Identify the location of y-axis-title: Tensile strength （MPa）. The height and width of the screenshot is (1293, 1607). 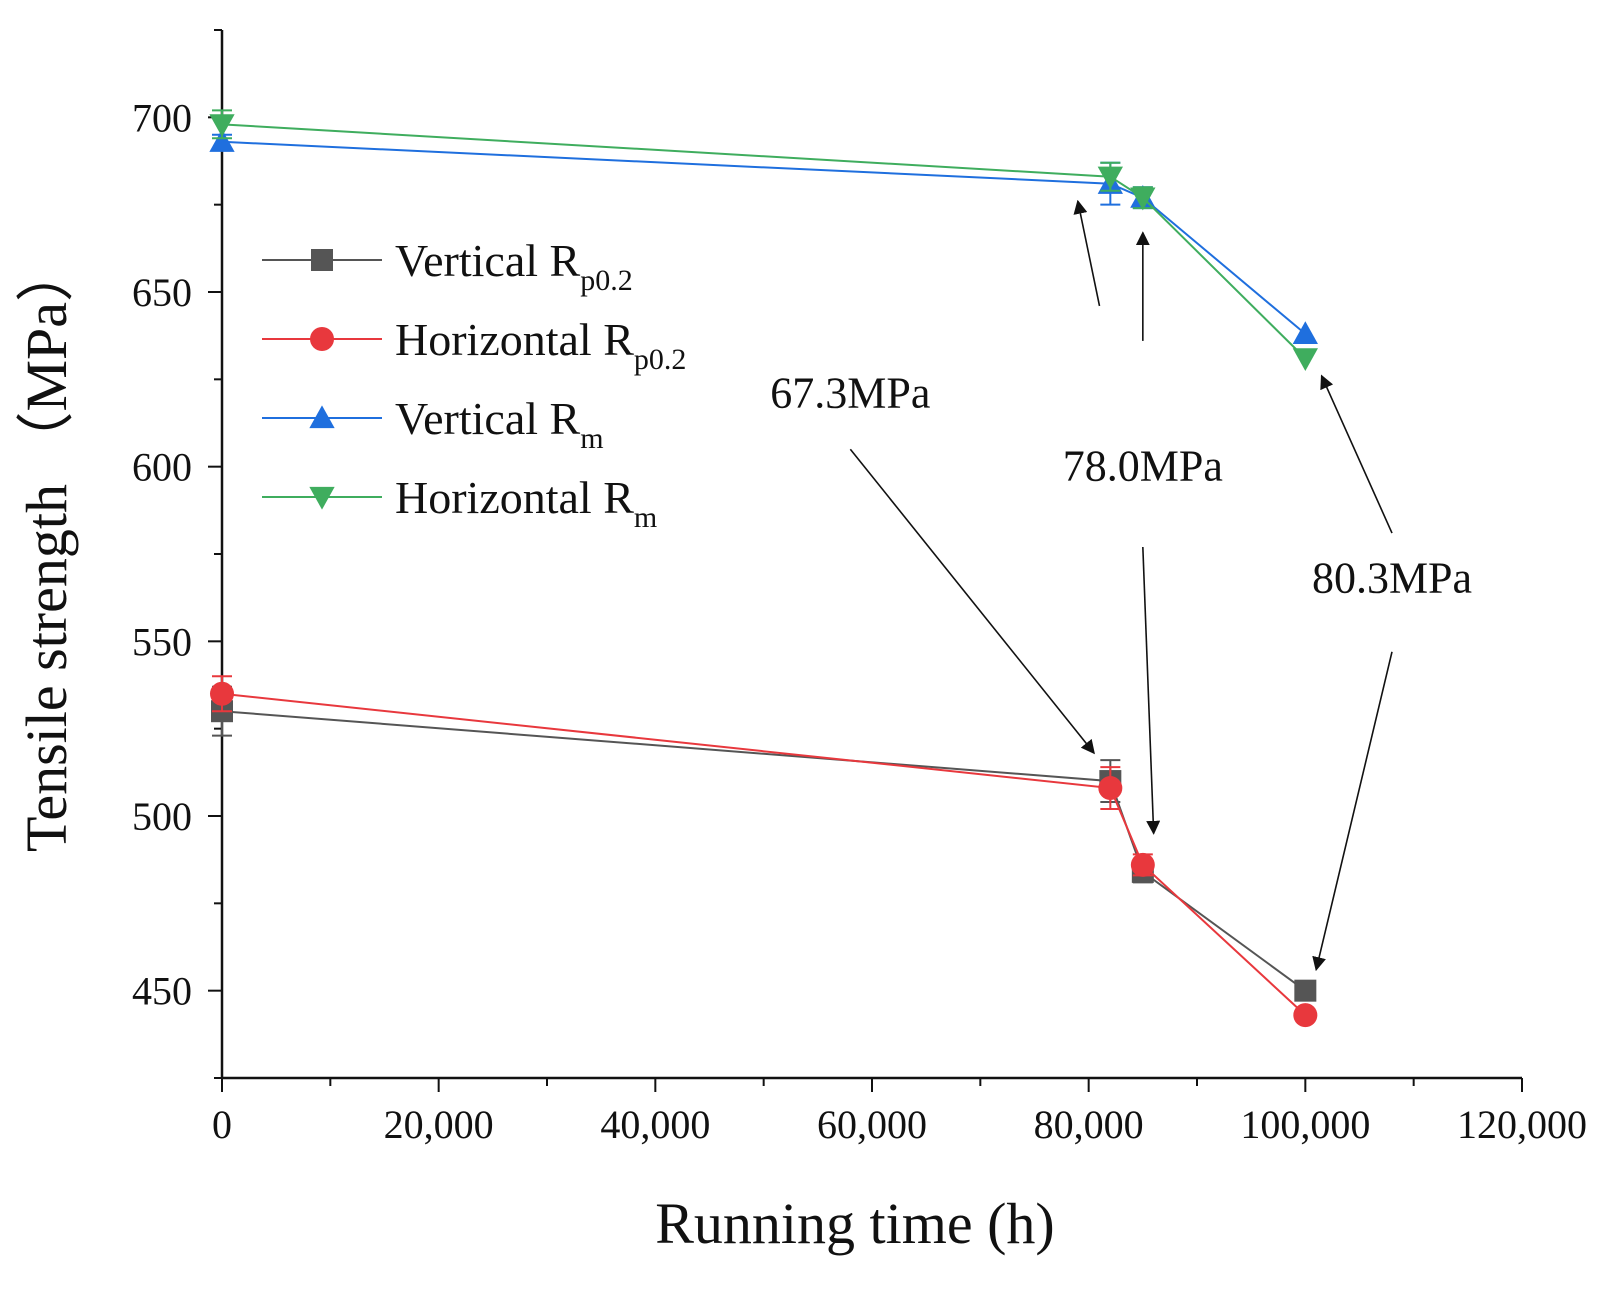
(46, 548).